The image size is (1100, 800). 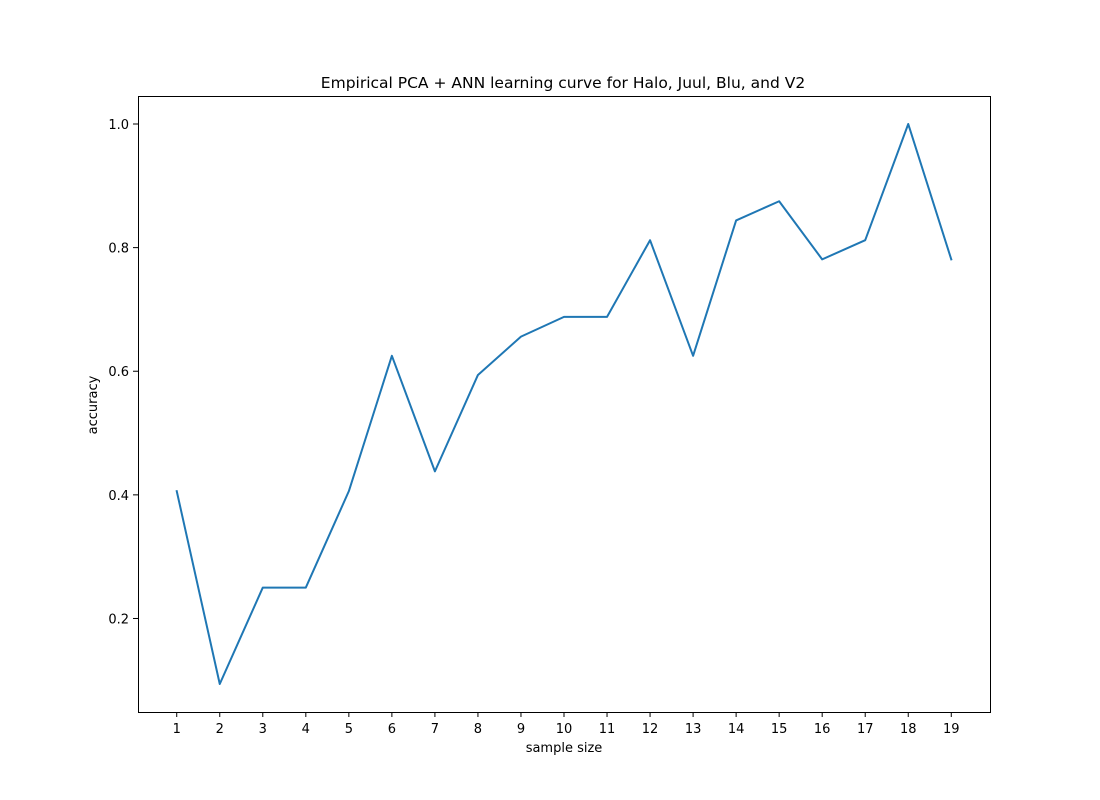 I want to click on x-tick-label: 10, so click(x=564, y=729).